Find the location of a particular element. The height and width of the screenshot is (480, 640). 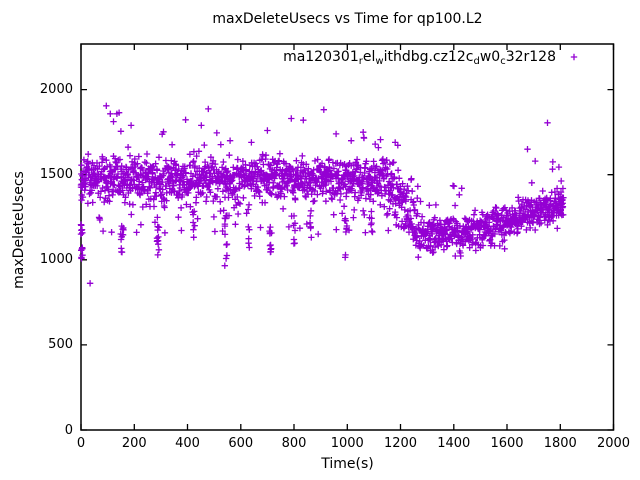

y-axis-label: maxDeleteUsecs is located at coordinates (19, 230).